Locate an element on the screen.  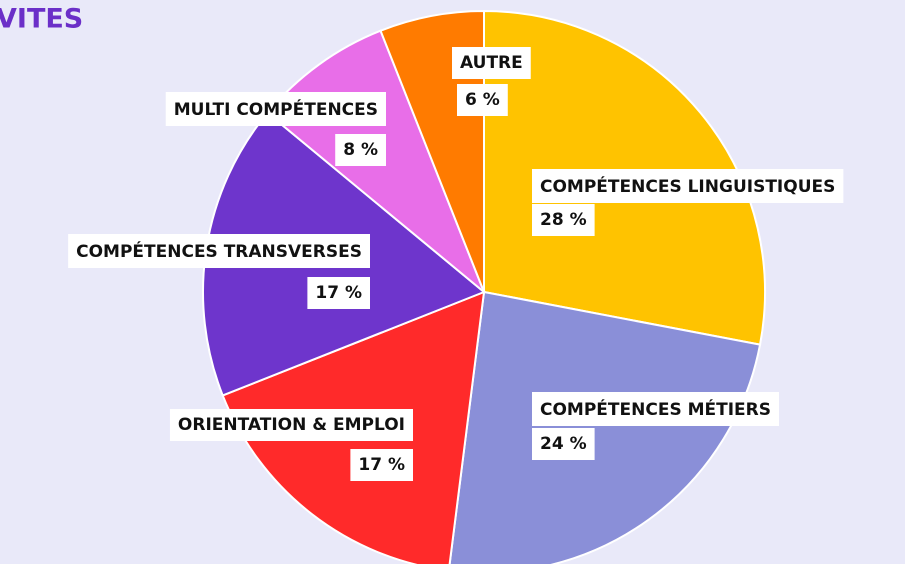
slice-label: MULTI COMPÉTENCES is located at coordinates (276, 109).